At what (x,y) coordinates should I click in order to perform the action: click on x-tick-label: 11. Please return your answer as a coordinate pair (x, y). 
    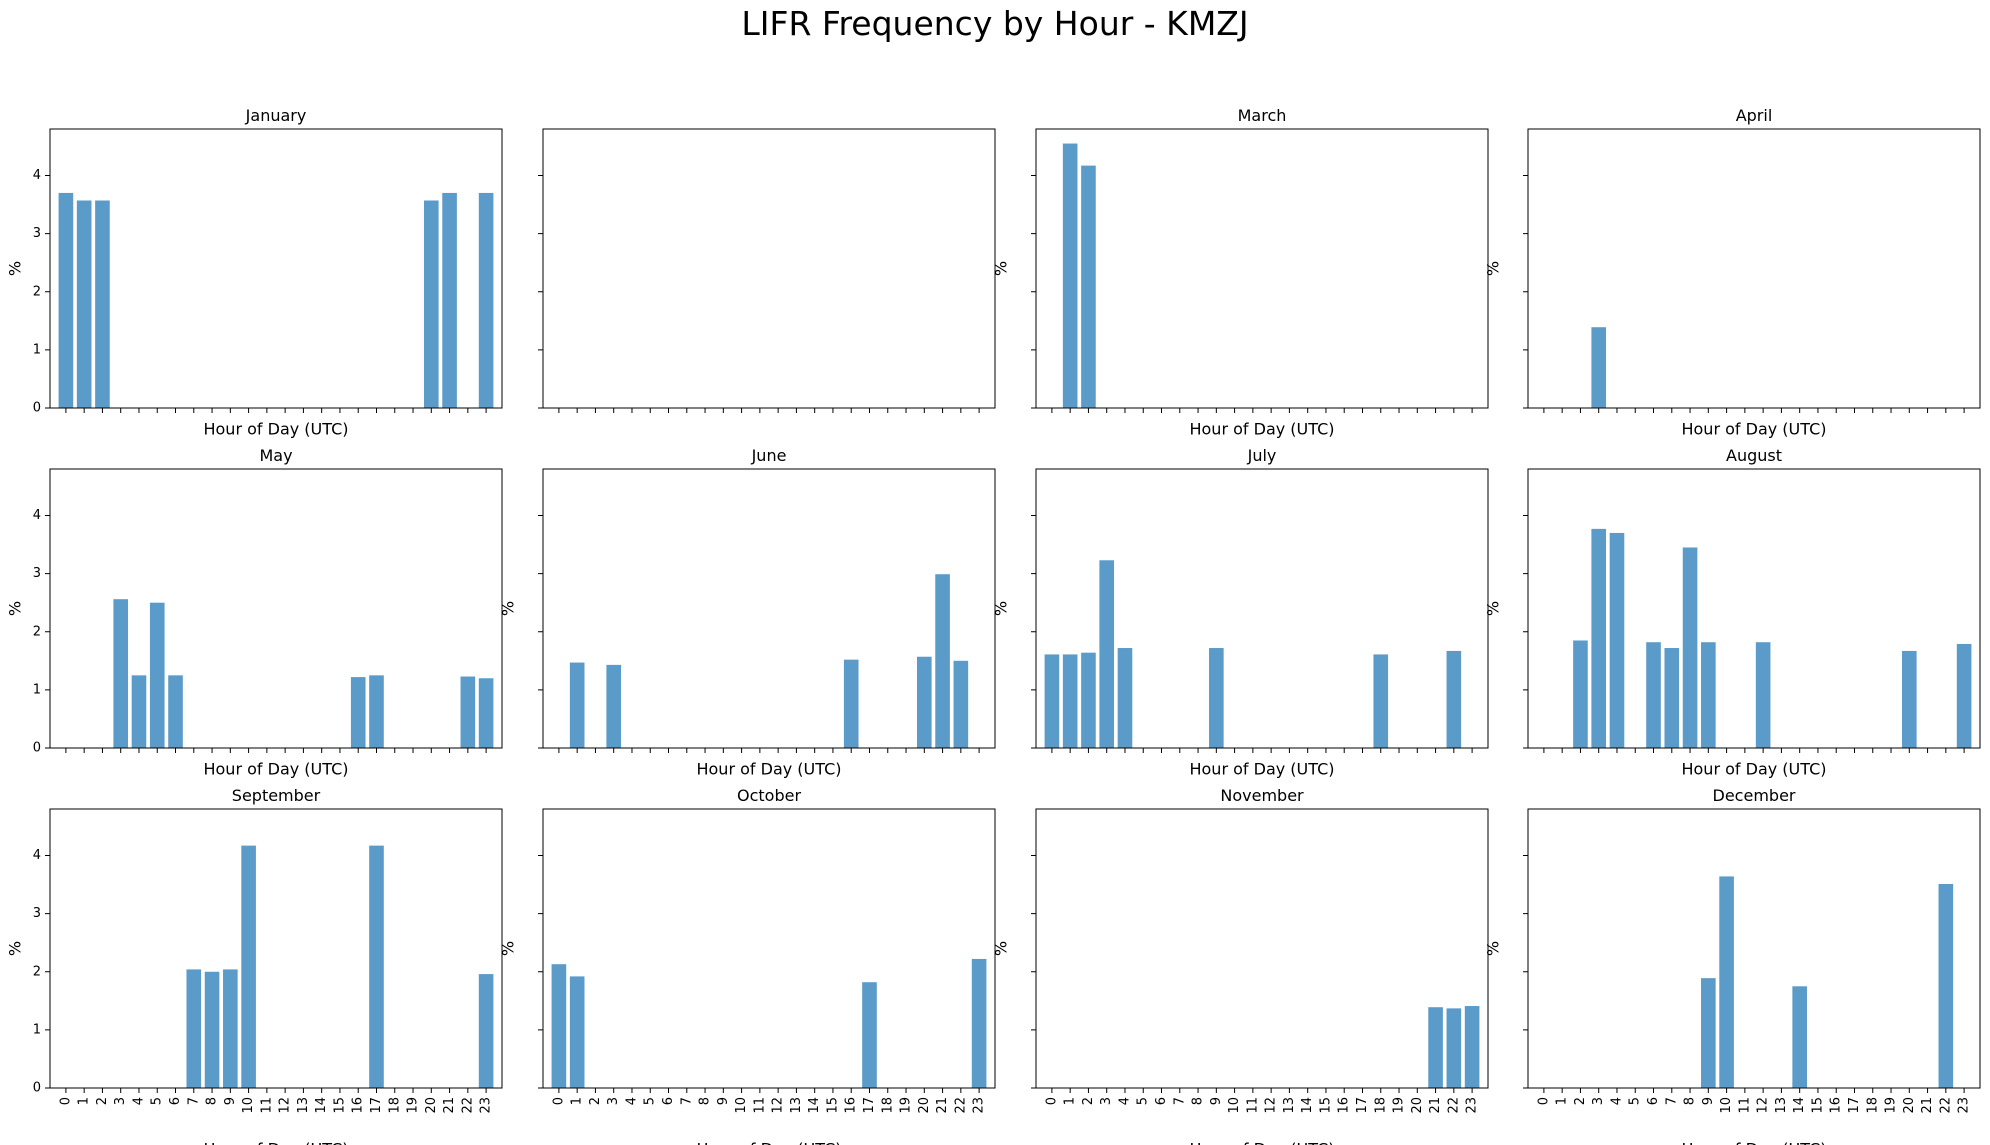
    Looking at the image, I should click on (1744, 1105).